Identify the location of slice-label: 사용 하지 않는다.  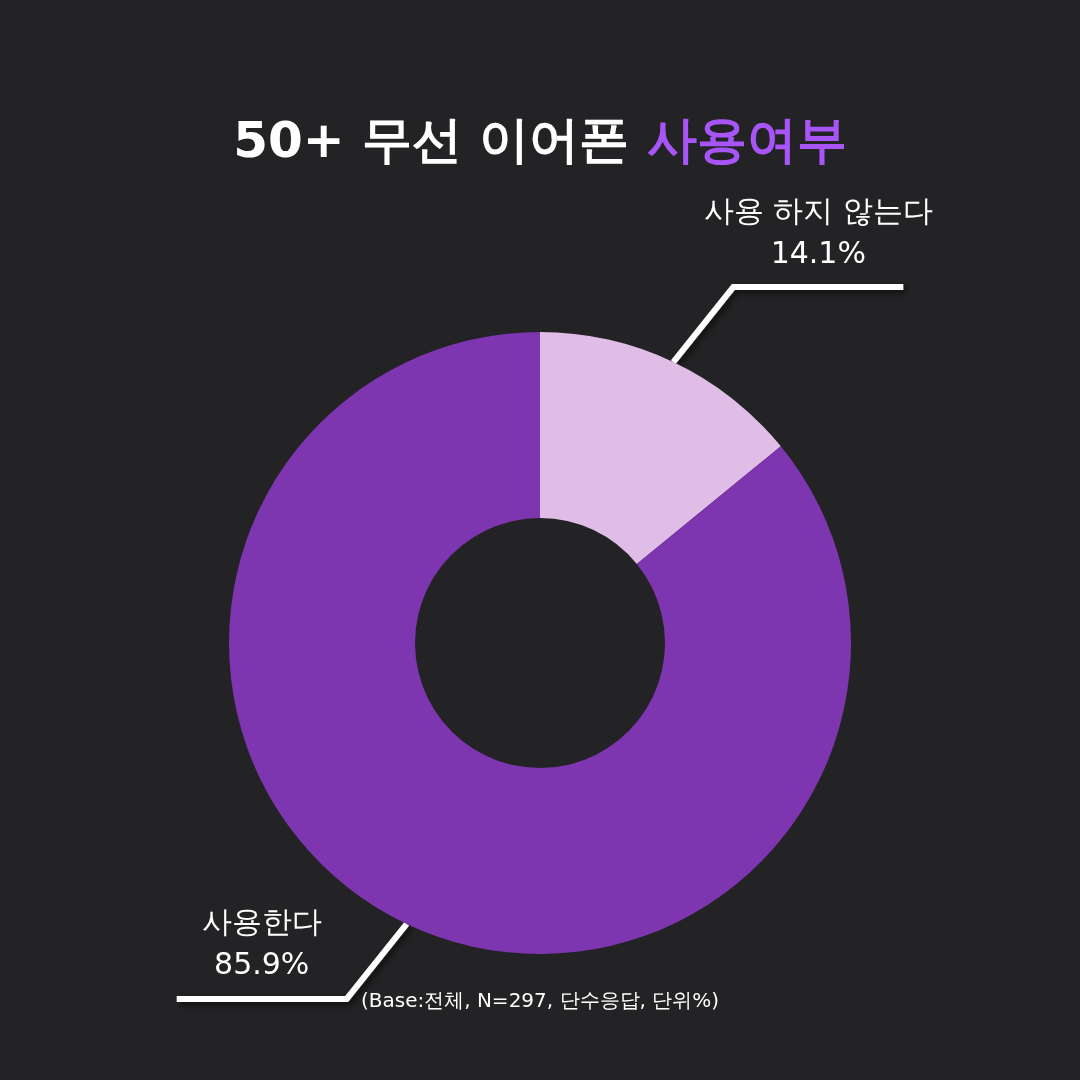
(818, 210).